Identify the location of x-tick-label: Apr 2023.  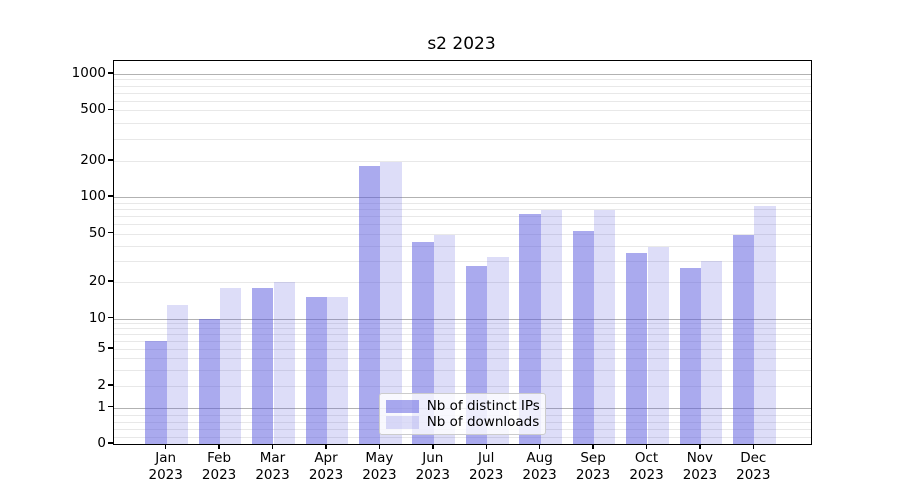
(326, 466).